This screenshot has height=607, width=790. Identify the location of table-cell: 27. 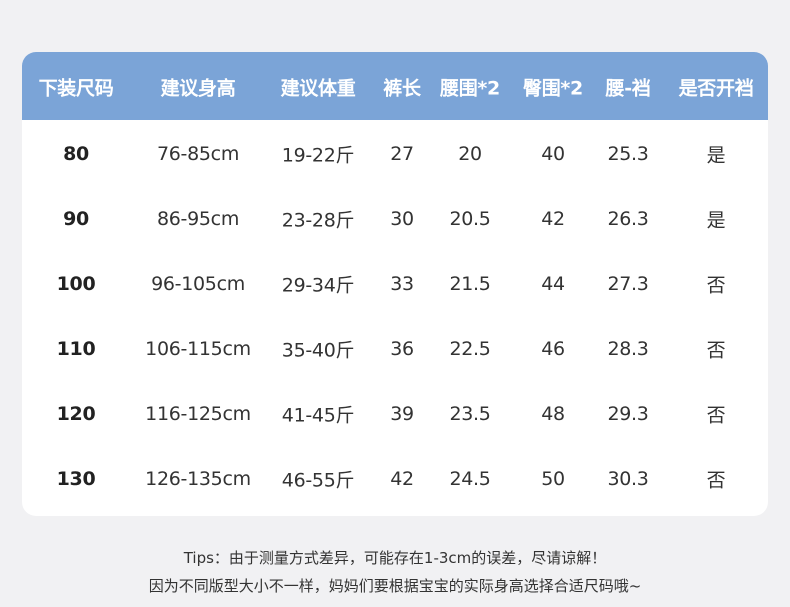
(402, 154).